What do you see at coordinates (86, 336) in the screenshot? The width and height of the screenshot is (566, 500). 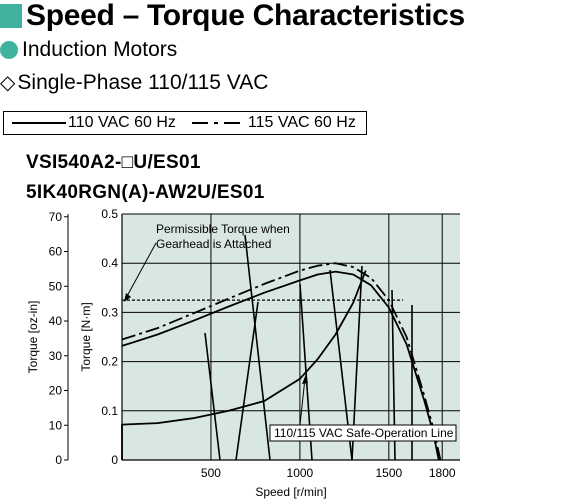 I see `y-axis-label: Torque [N·m]` at bounding box center [86, 336].